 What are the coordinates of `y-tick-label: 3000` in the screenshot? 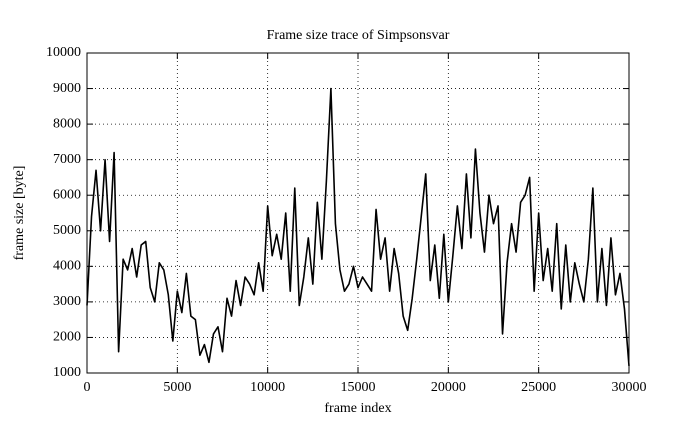 It's located at (67, 301).